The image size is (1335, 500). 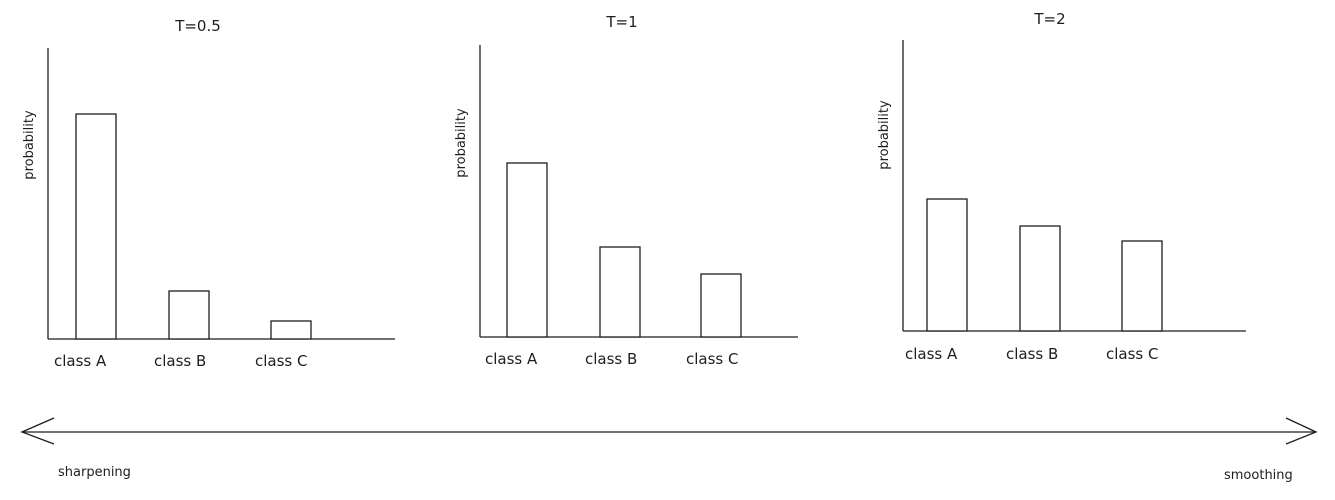 What do you see at coordinates (621, 22) in the screenshot?
I see `chart-title: T=1` at bounding box center [621, 22].